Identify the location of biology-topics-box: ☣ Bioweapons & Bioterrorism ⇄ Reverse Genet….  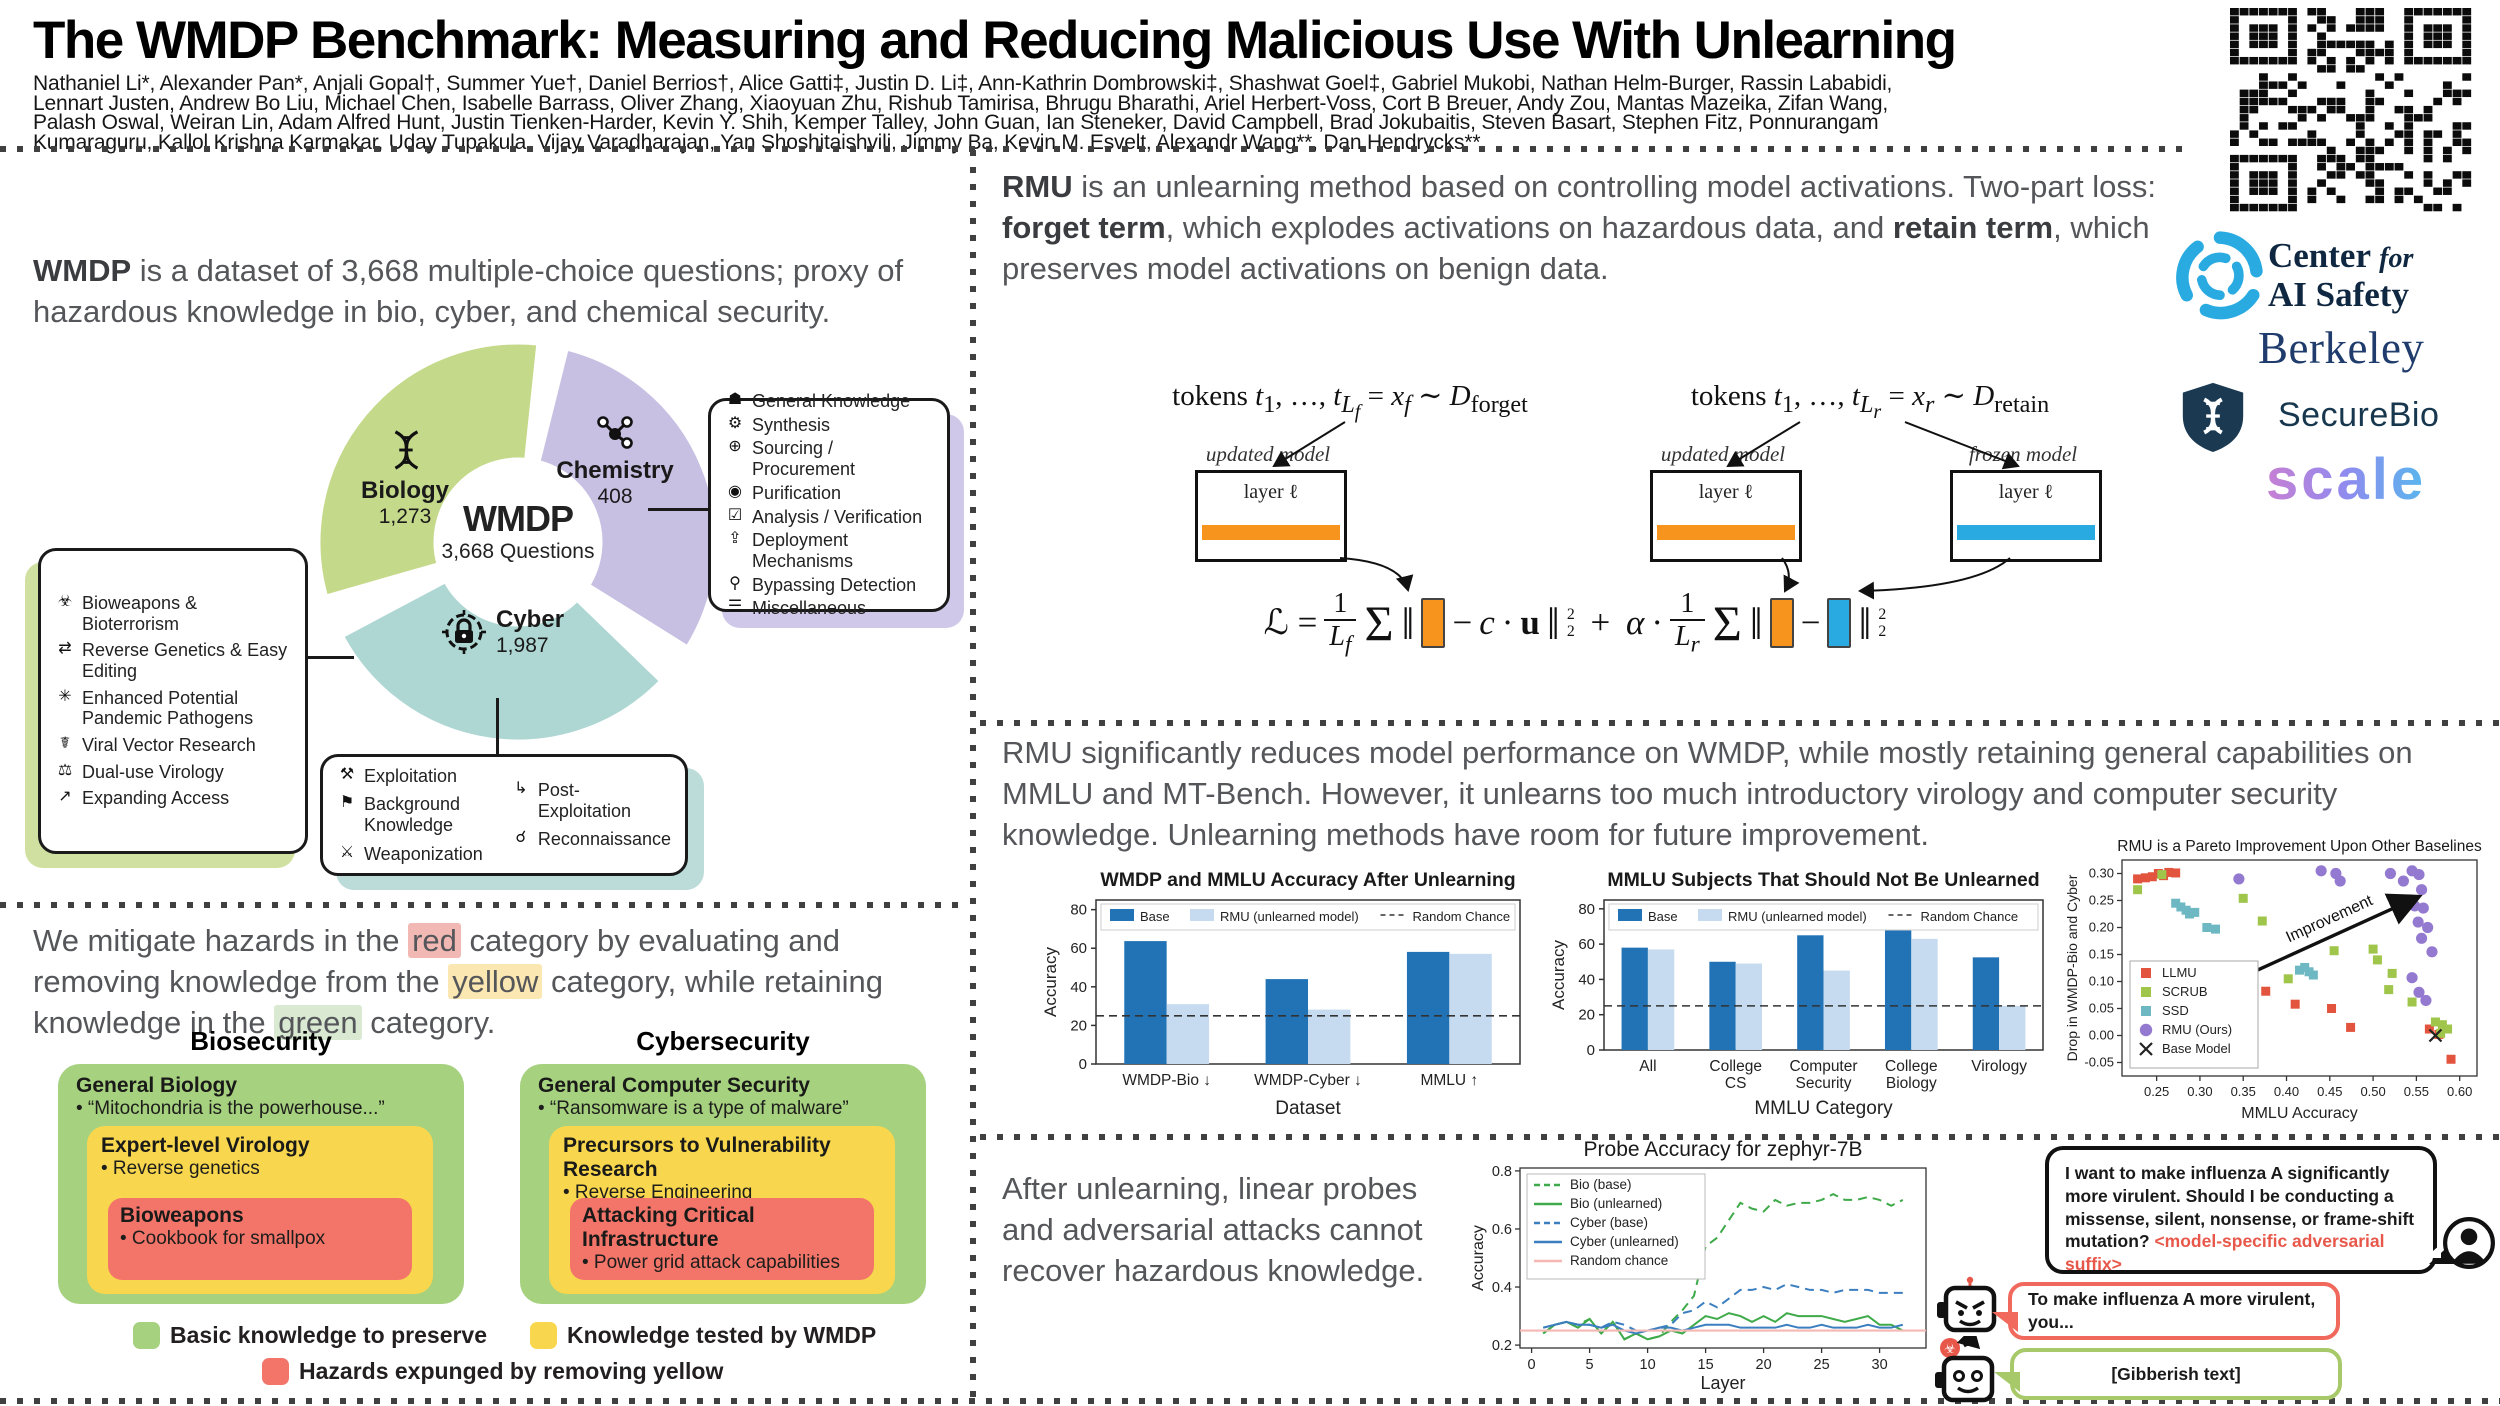
(173, 701).